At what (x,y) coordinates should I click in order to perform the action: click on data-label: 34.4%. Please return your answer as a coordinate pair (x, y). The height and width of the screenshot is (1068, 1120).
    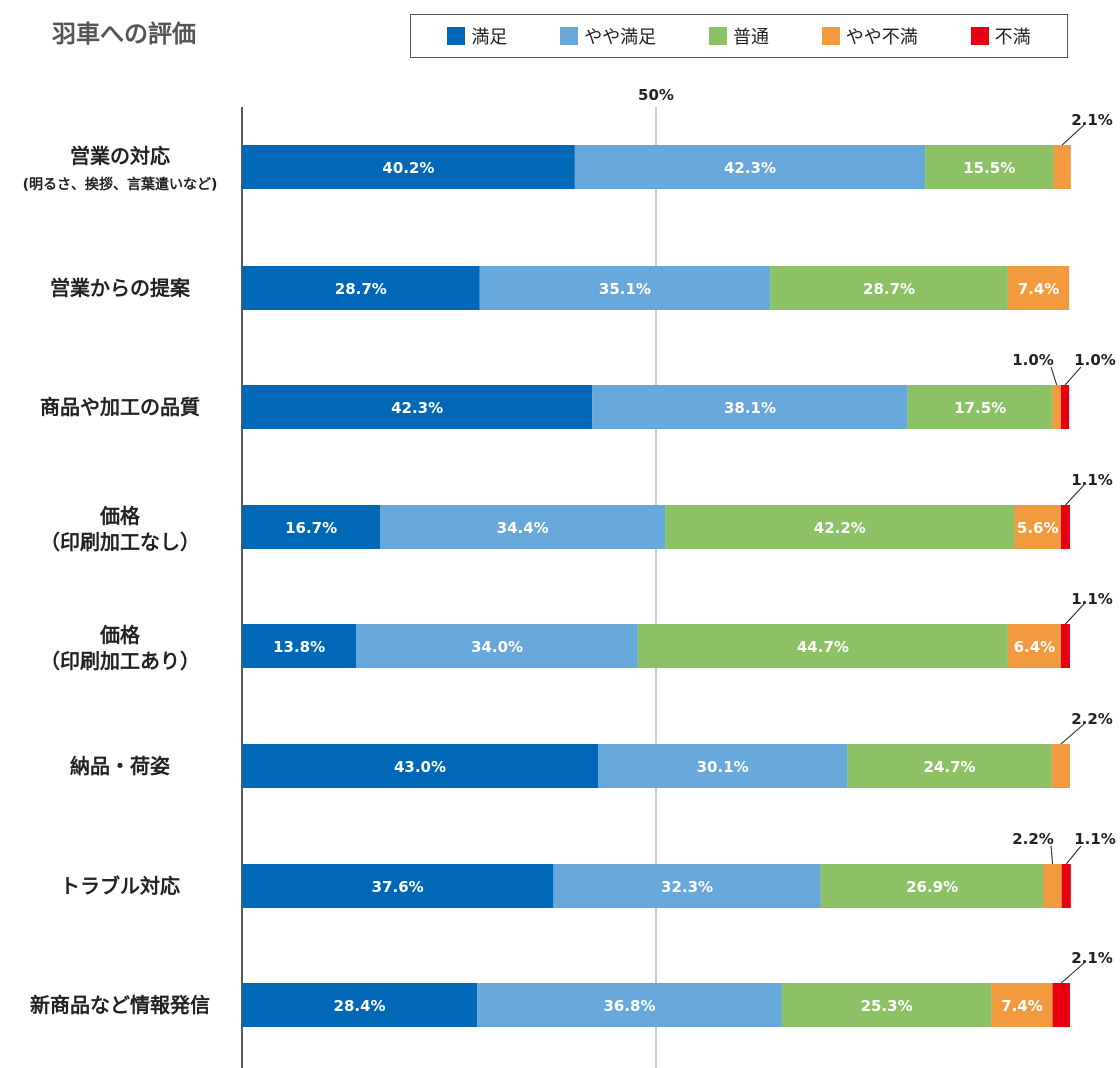
    Looking at the image, I should click on (523, 528).